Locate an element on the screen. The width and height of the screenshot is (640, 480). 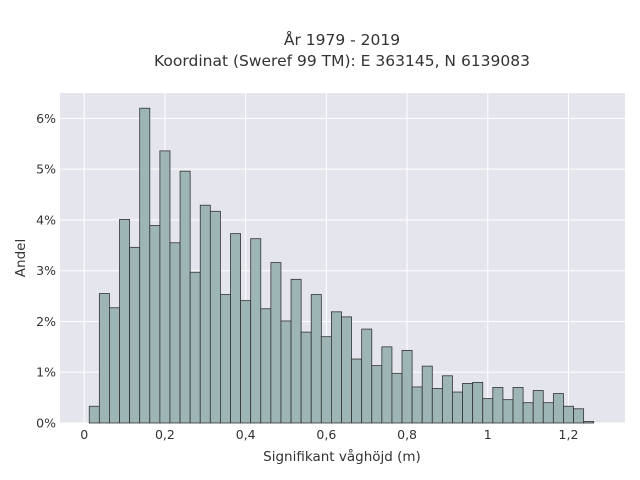
x-tick-label-0: 0 is located at coordinates (84, 434).